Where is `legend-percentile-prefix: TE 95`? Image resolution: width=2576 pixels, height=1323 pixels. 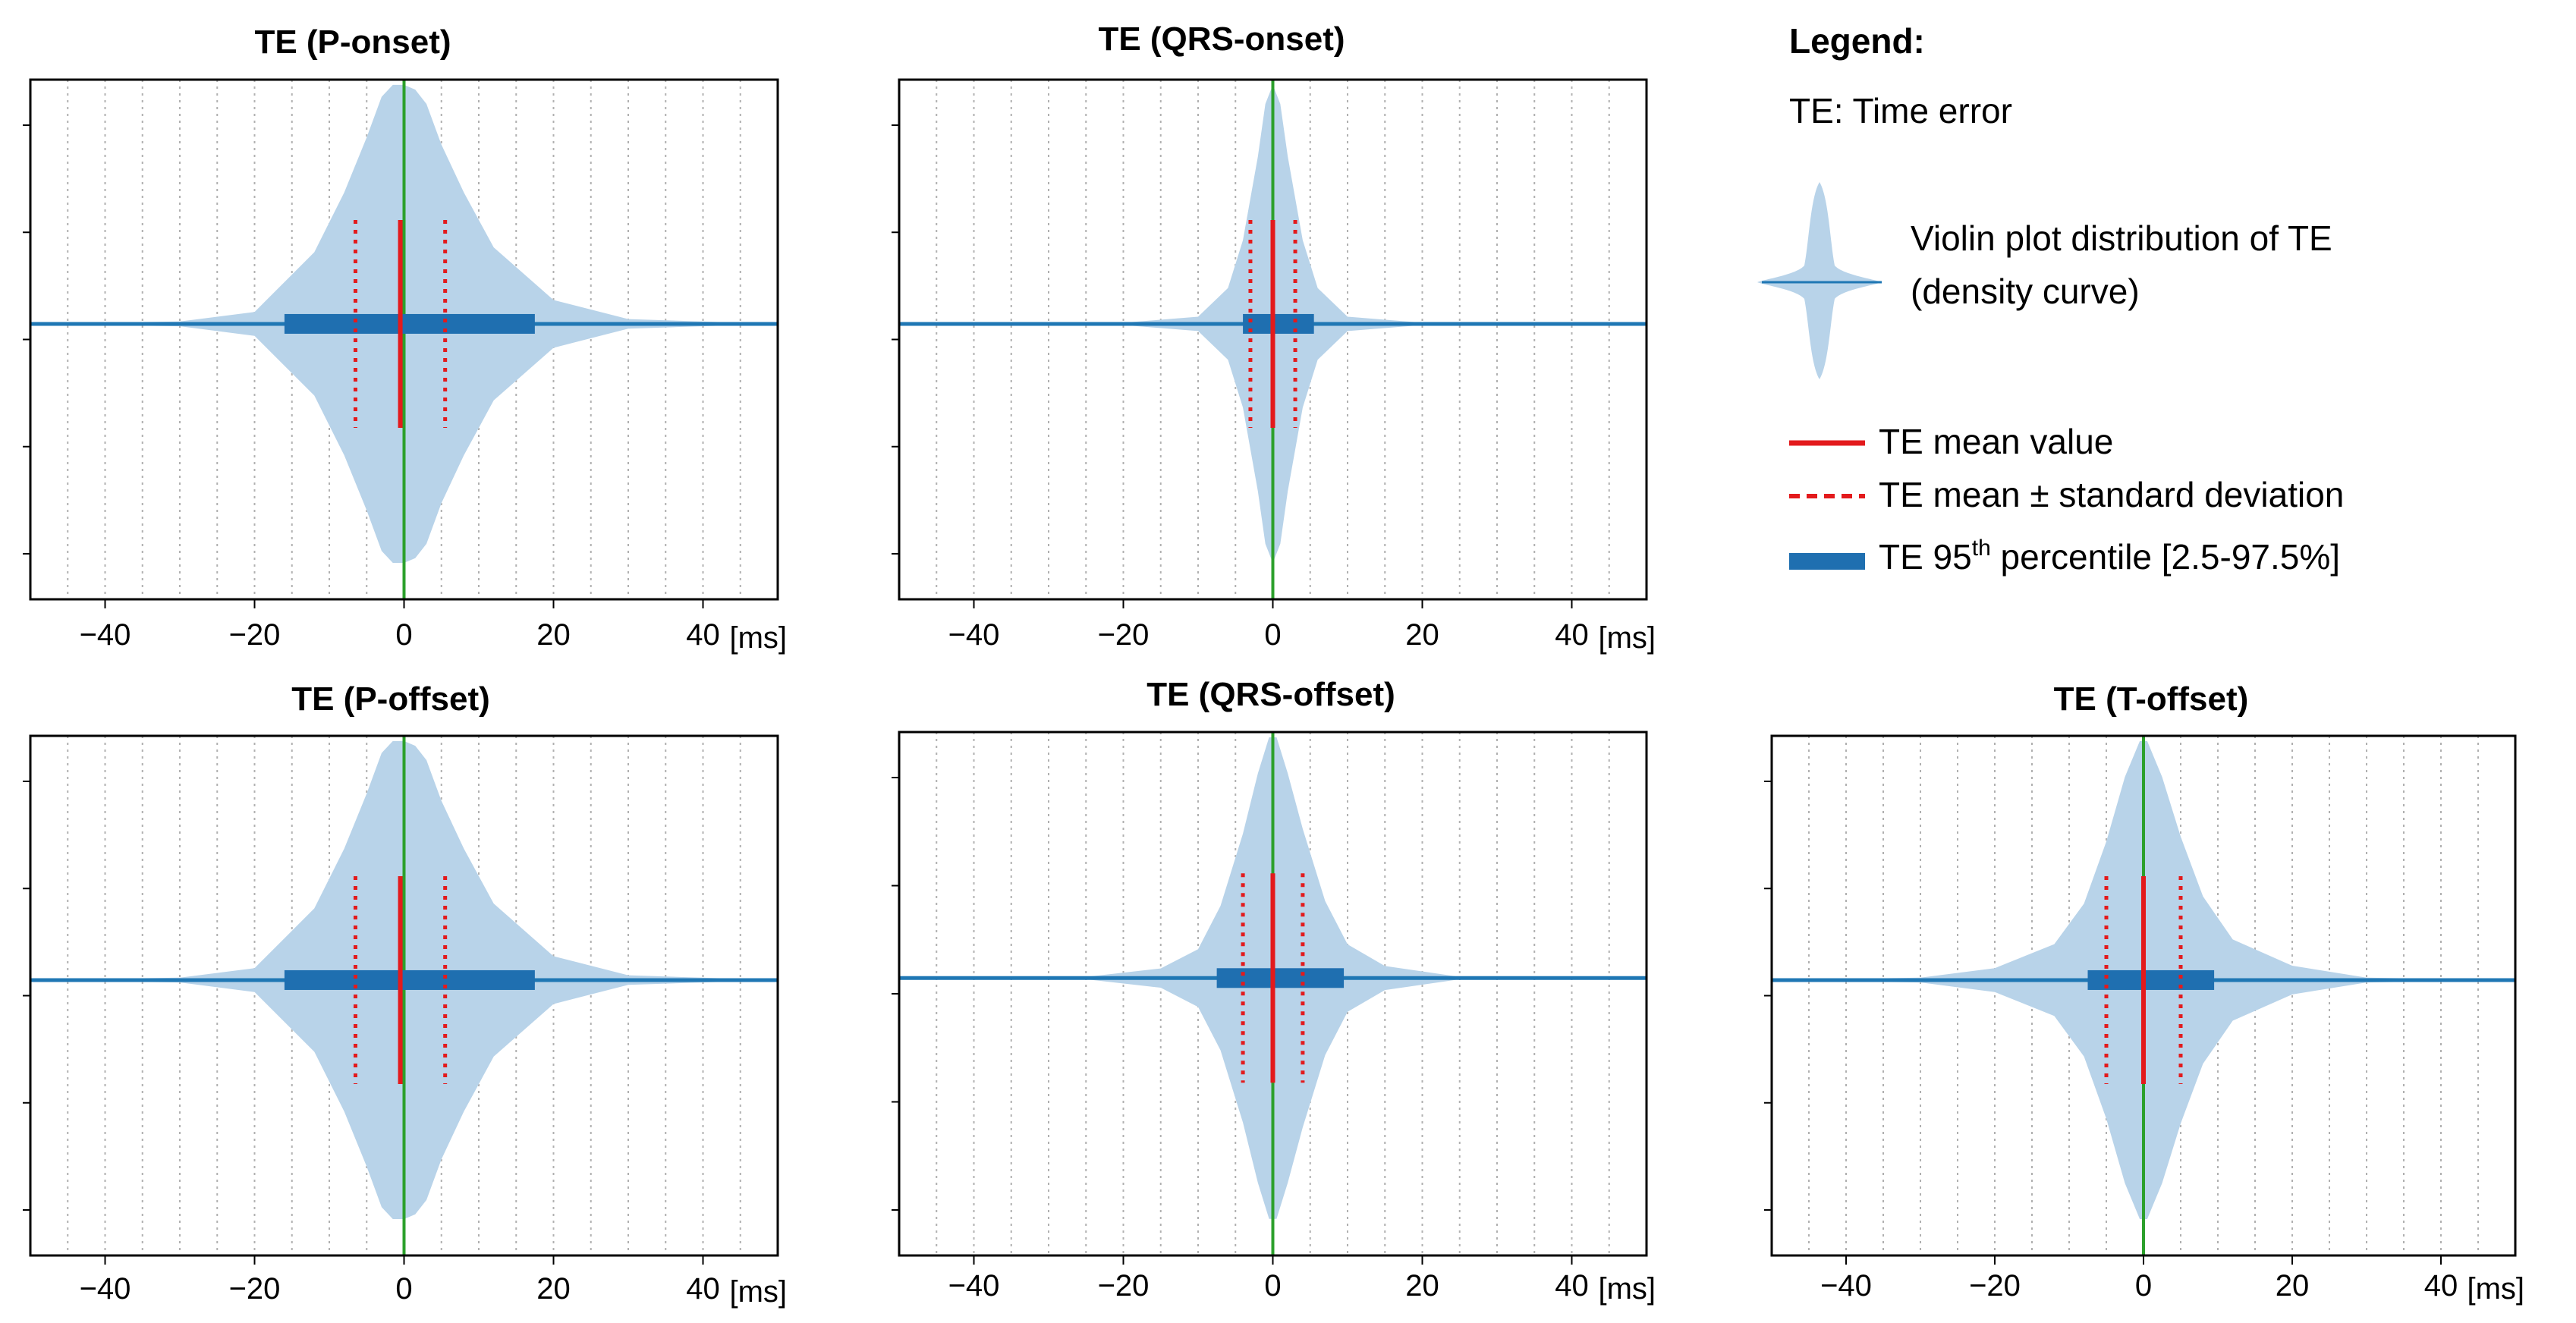 legend-percentile-prefix: TE 95 is located at coordinates (1925, 557).